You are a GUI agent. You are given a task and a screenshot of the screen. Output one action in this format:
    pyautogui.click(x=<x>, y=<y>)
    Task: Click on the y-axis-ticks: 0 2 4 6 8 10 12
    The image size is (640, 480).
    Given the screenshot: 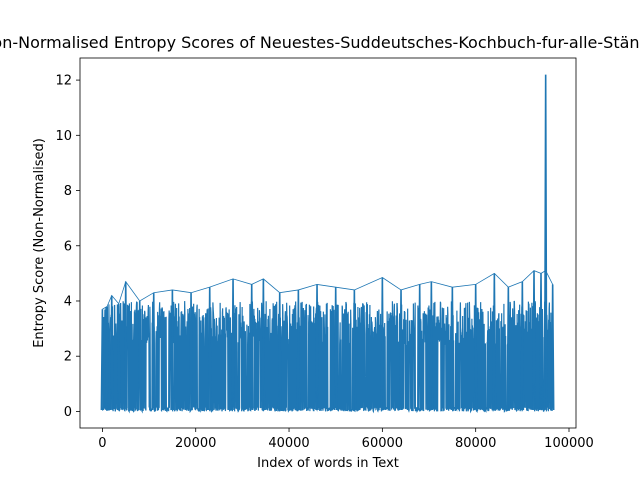 What is the action you would take?
    pyautogui.click(x=67, y=247)
    